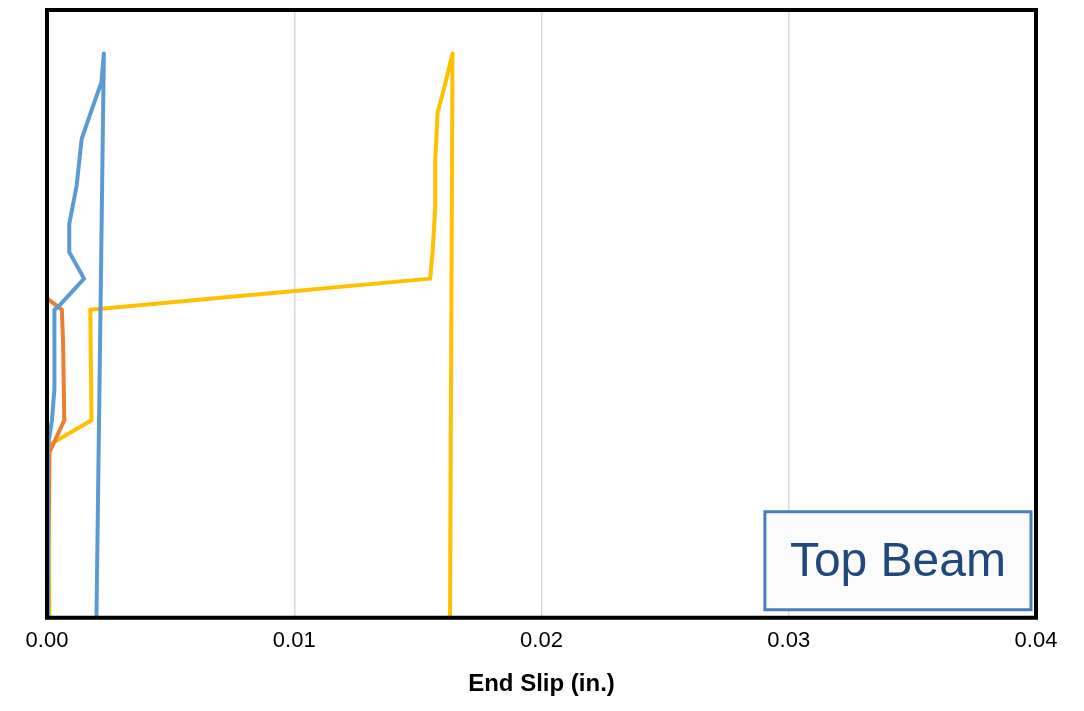  I want to click on x-tick-label: 0.04, so click(1036, 640).